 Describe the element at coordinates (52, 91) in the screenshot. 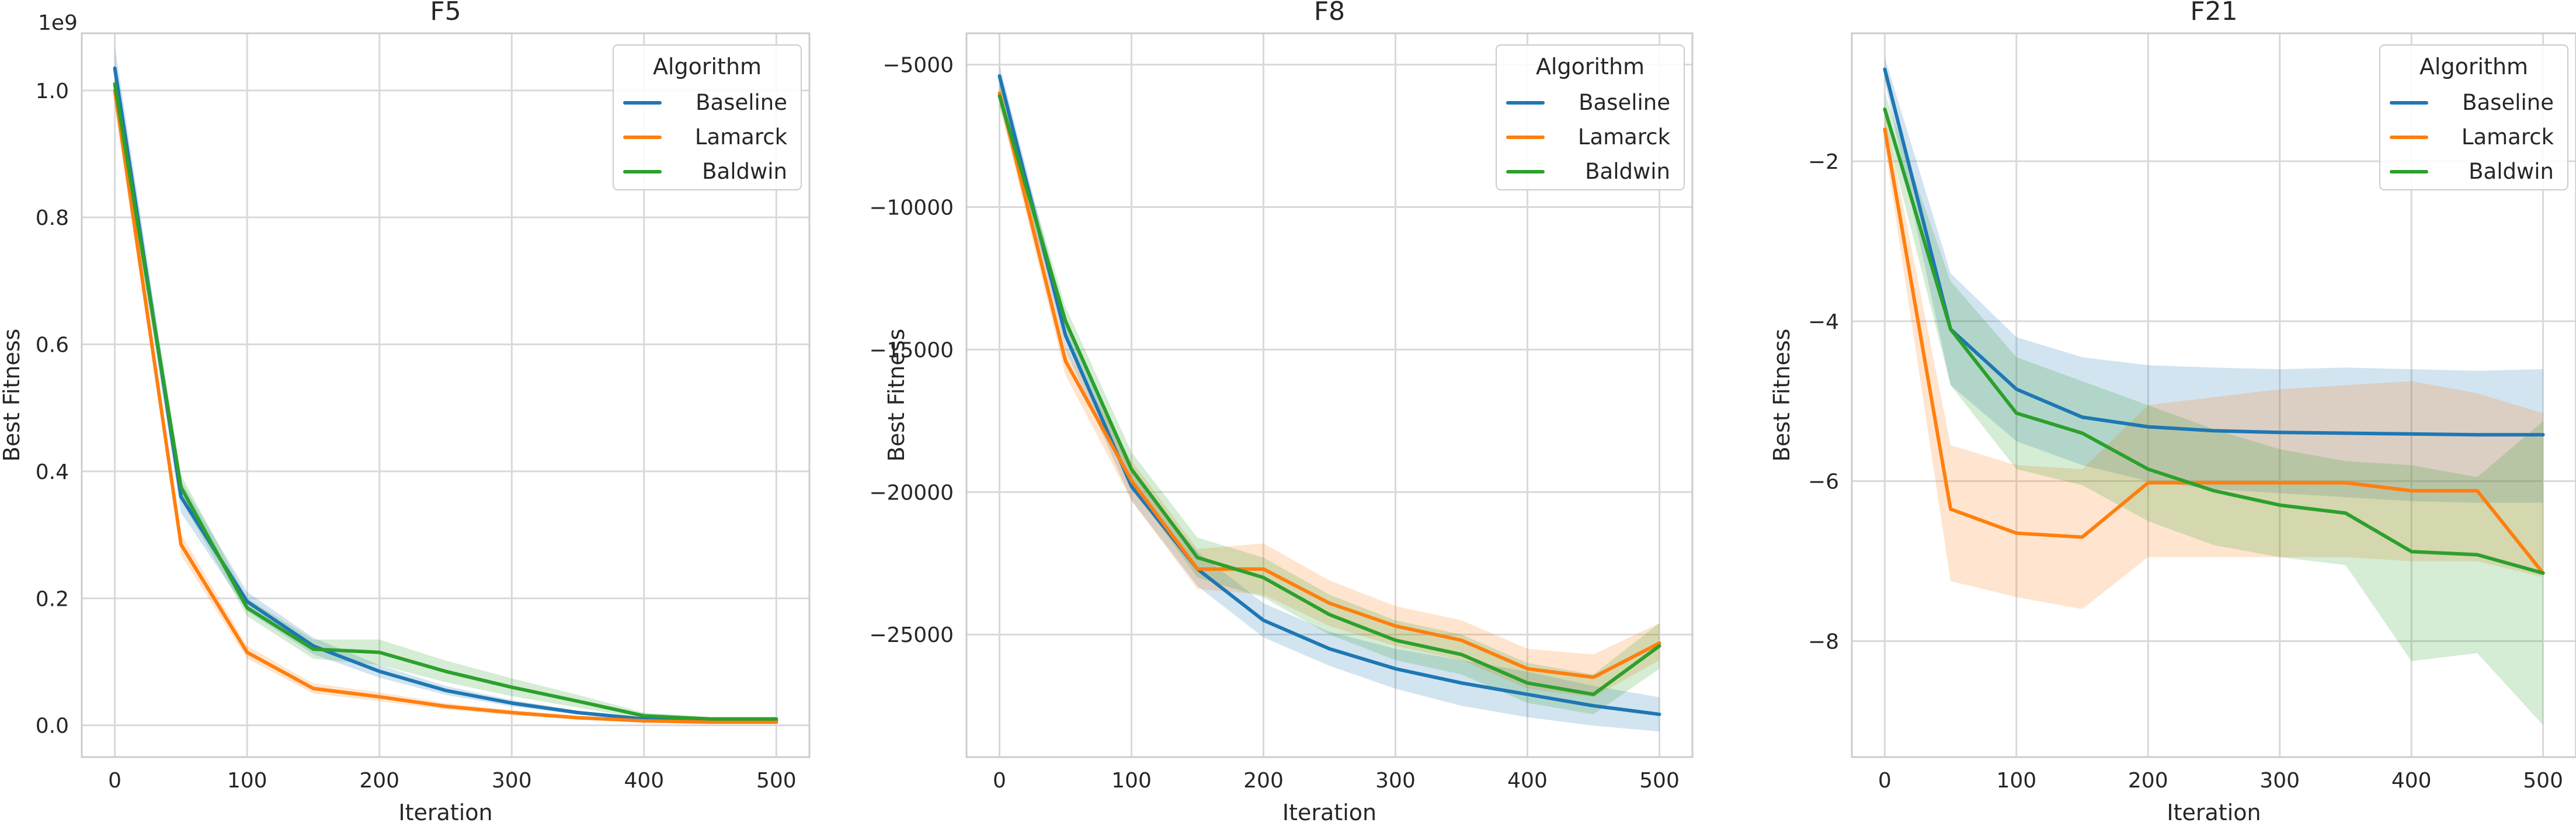

I see `y-tick-label: 1.0` at that location.